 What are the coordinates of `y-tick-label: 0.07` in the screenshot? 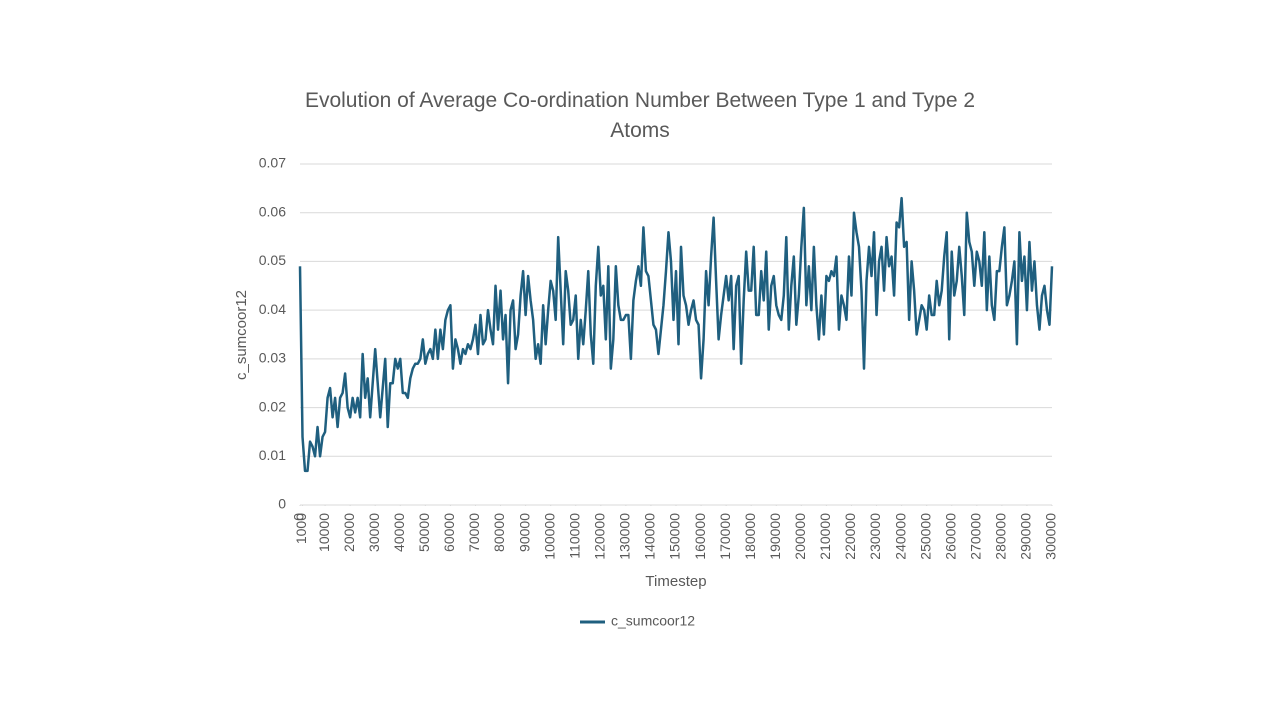 It's located at (272, 163).